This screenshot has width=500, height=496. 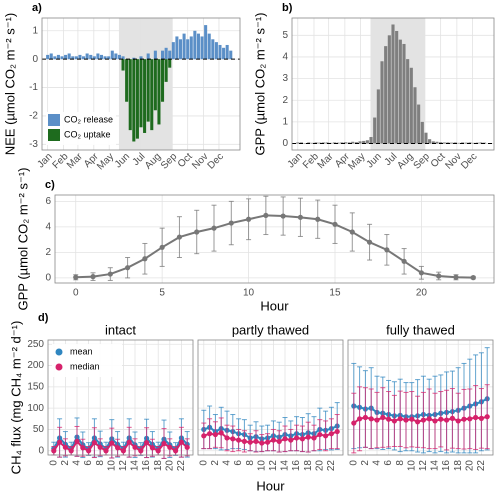 What do you see at coordinates (273, 466) in the screenshot?
I see `x-tick-label: 12` at bounding box center [273, 466].